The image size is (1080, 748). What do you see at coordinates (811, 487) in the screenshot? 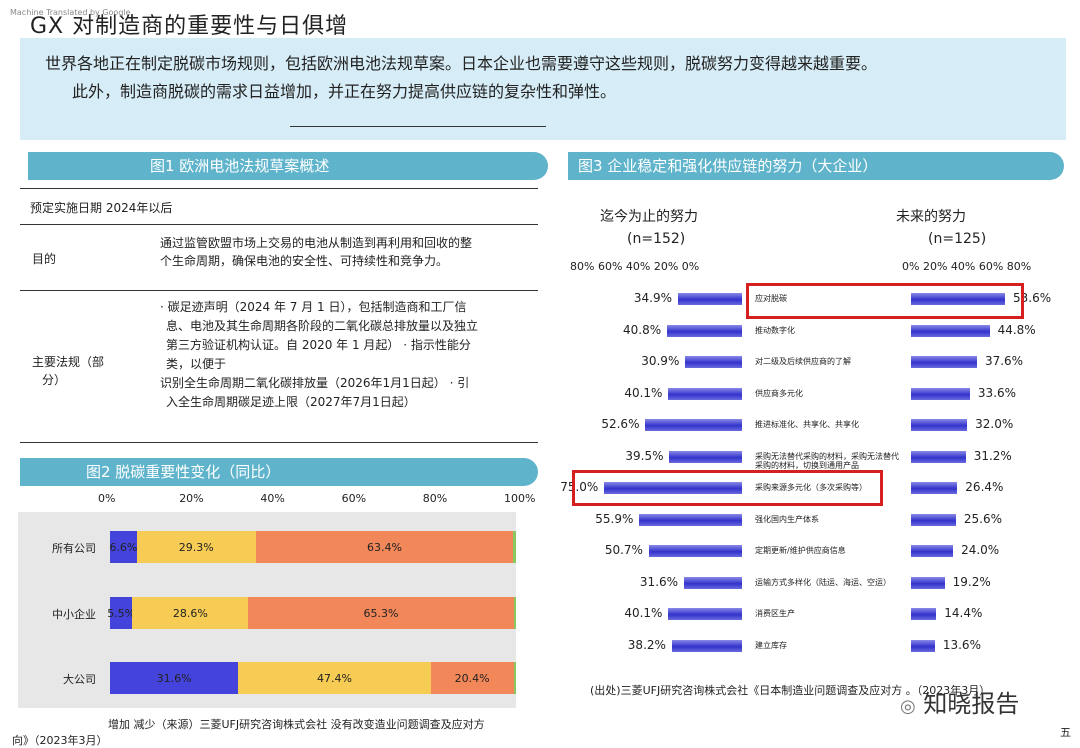
I see `fig3-category-label: 采购来源多元化（多次采购等）` at bounding box center [811, 487].